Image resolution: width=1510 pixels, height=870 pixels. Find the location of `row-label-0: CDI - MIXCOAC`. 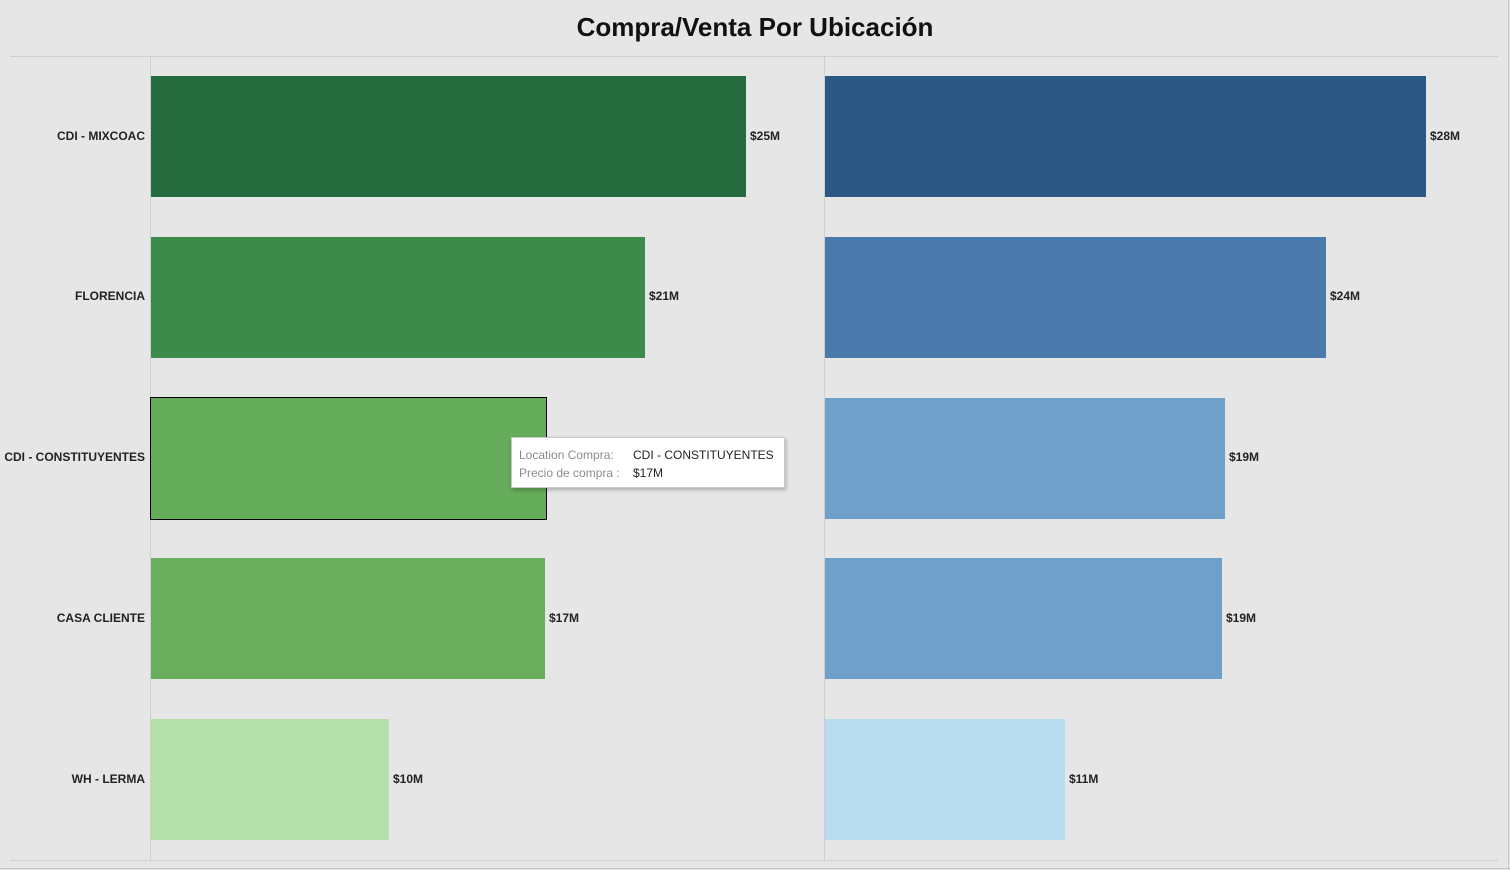

row-label-0: CDI - MIXCOAC is located at coordinates (101, 135).